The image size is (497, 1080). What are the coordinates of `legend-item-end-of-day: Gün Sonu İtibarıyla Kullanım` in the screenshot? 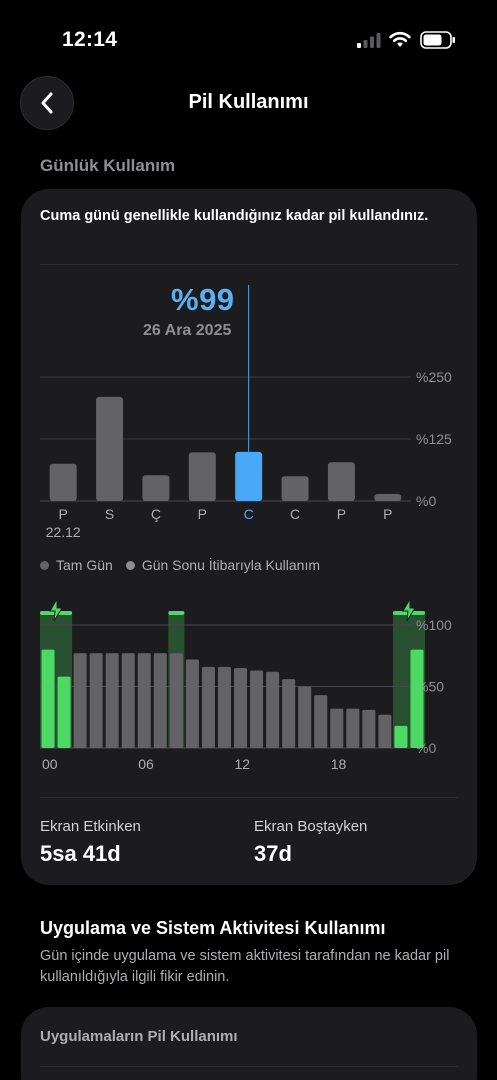 It's located at (223, 565).